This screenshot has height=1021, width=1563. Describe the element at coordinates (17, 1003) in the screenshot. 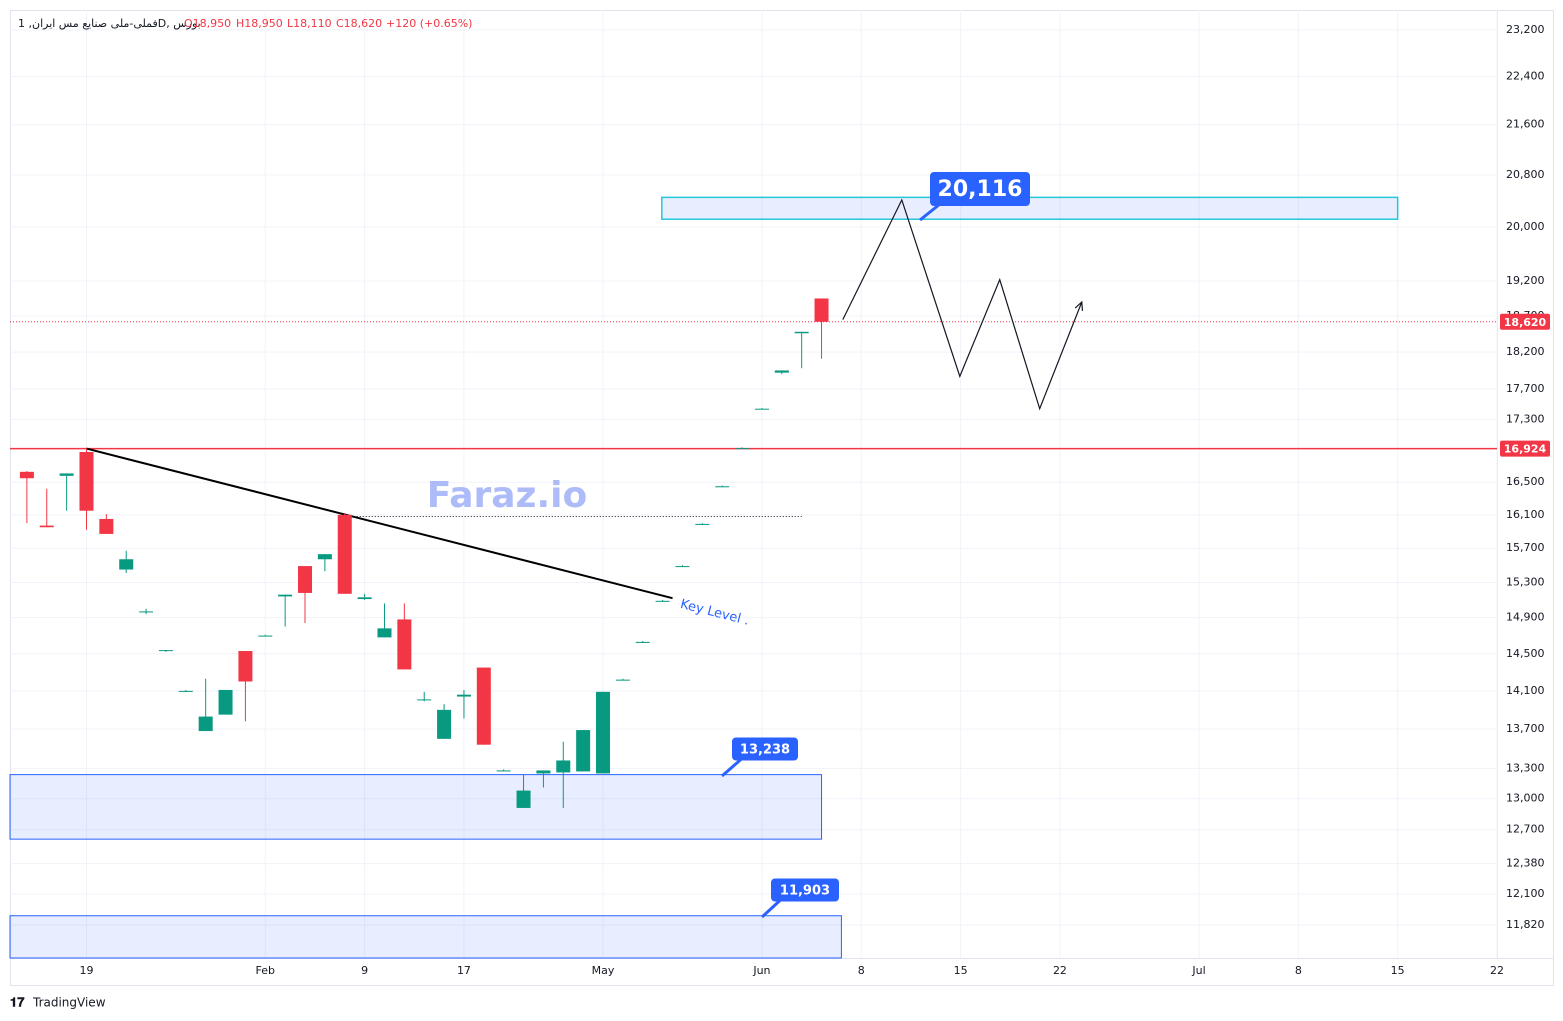

I see `logo-mark: 𝟏𝟕` at that location.